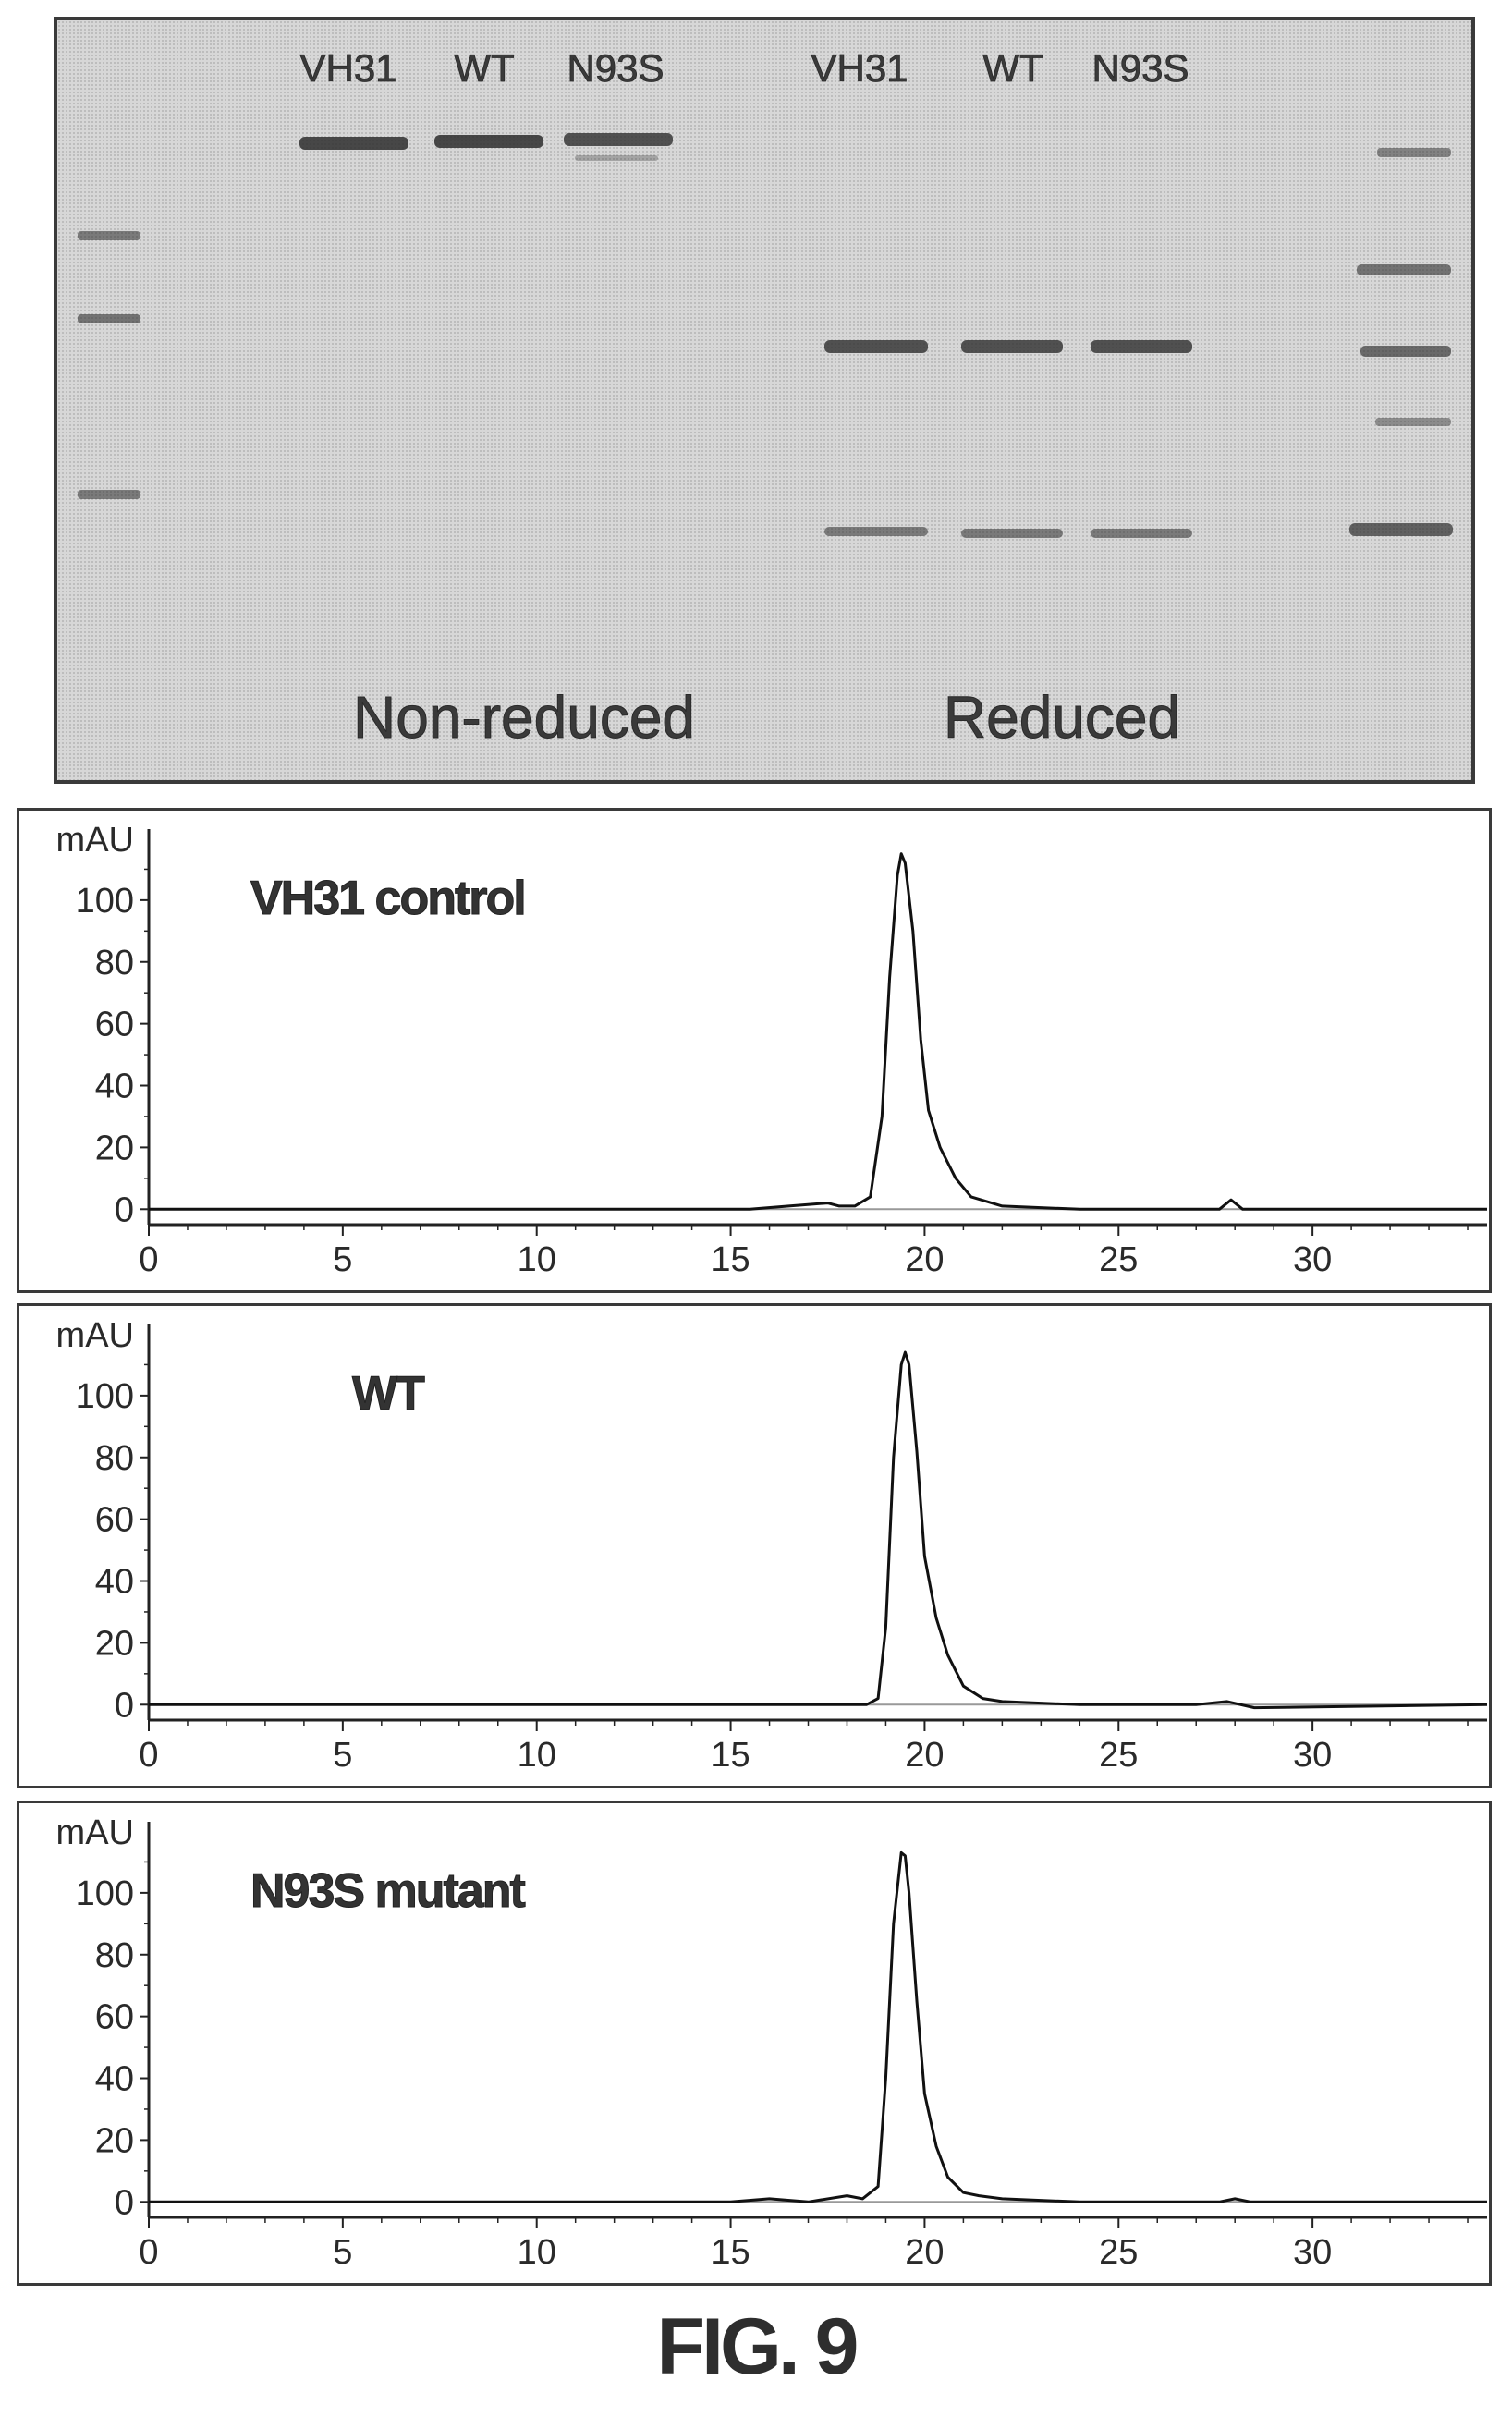 The width and height of the screenshot is (1512, 2417). What do you see at coordinates (1142, 533) in the screenshot?
I see `gel-band-reduced-n93s-light` at bounding box center [1142, 533].